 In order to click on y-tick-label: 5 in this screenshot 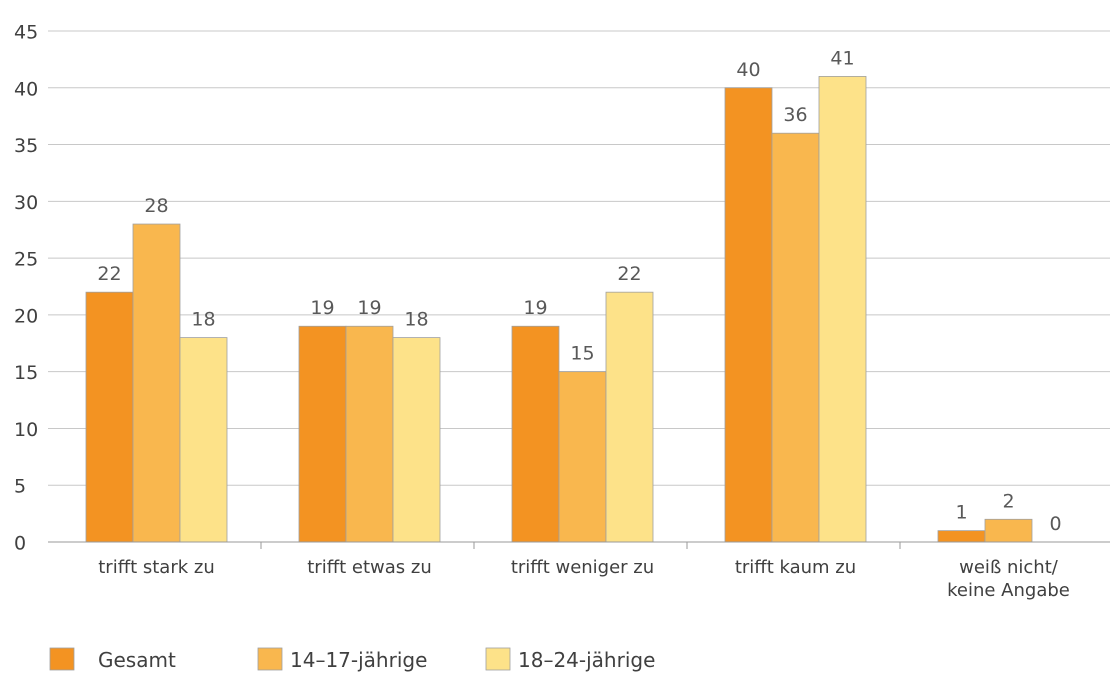, I will do `click(20, 487)`.